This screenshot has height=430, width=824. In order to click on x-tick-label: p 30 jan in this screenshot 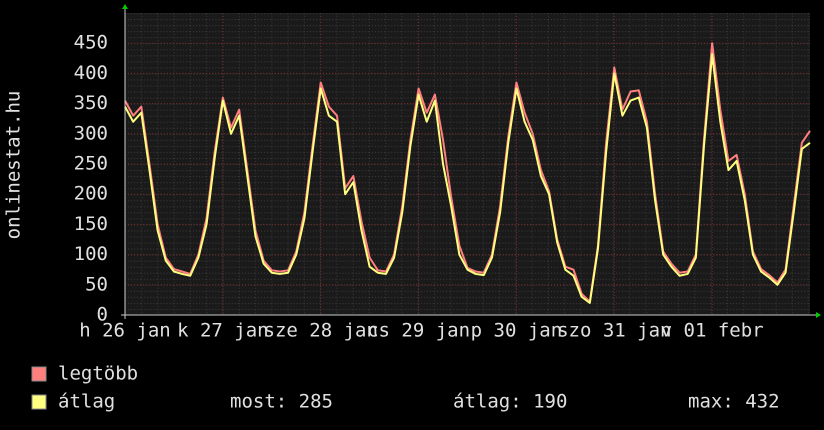, I will do `click(517, 331)`.